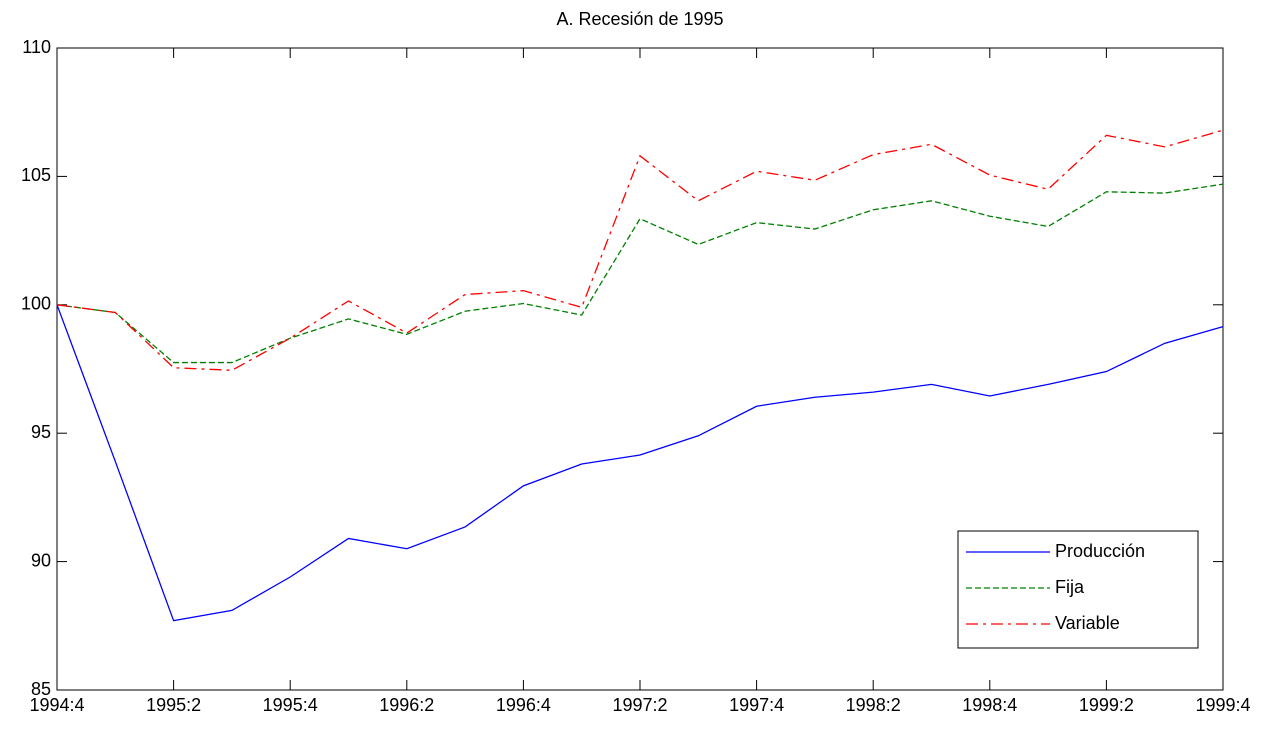 Image resolution: width=1278 pixels, height=730 pixels. What do you see at coordinates (41, 432) in the screenshot?
I see `y-tick-label: 95` at bounding box center [41, 432].